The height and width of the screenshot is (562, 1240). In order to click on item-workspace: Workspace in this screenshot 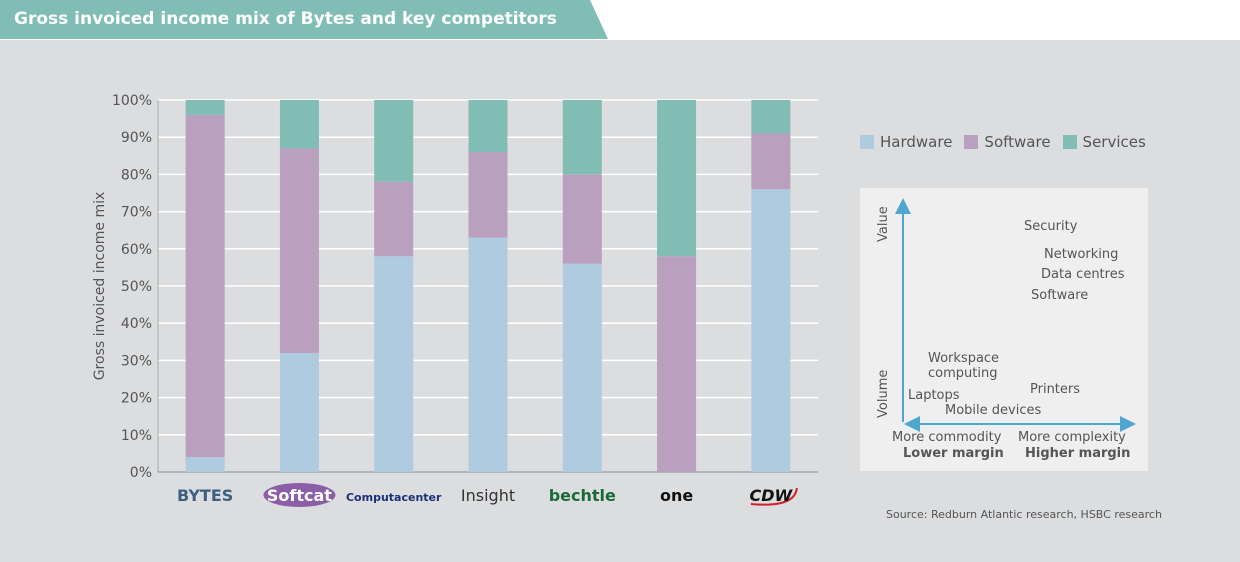, I will do `click(964, 358)`.